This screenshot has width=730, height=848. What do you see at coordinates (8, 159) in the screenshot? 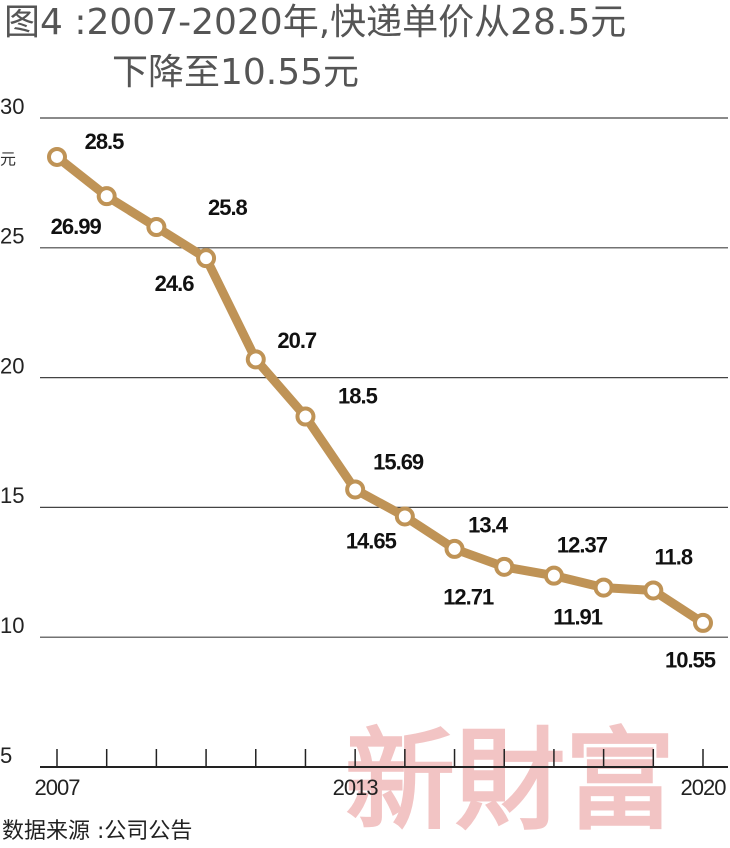
I see `y-unit: 元` at bounding box center [8, 159].